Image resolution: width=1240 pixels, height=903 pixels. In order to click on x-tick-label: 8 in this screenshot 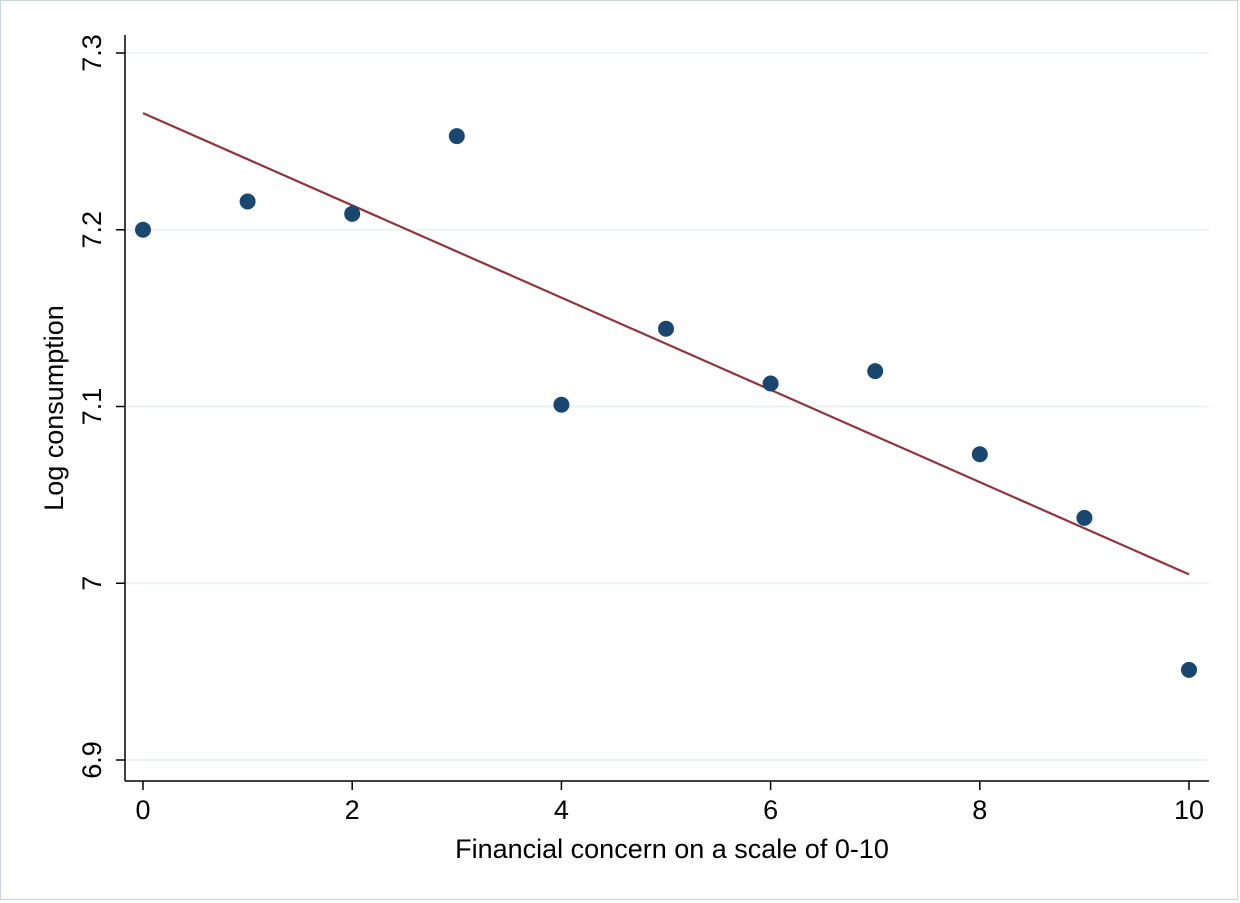, I will do `click(979, 810)`.